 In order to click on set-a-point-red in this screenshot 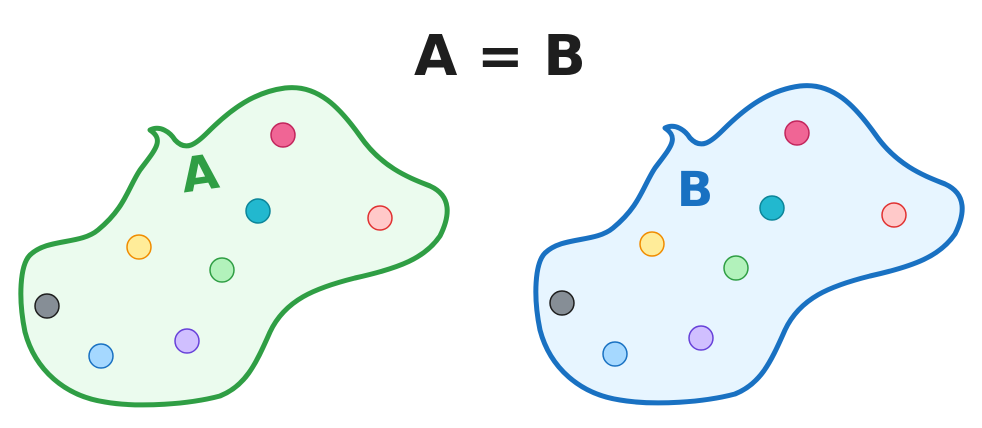, I will do `click(380, 218)`.